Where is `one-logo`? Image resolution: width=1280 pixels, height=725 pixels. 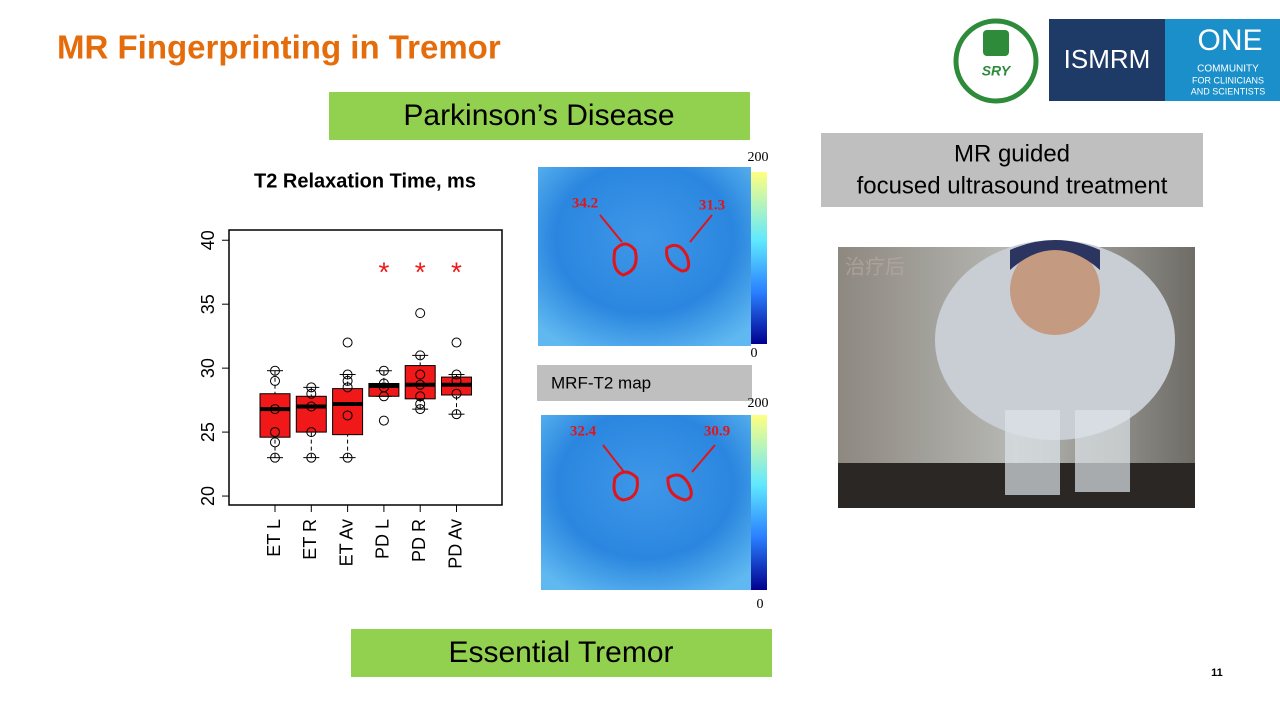 one-logo is located at coordinates (1222, 60).